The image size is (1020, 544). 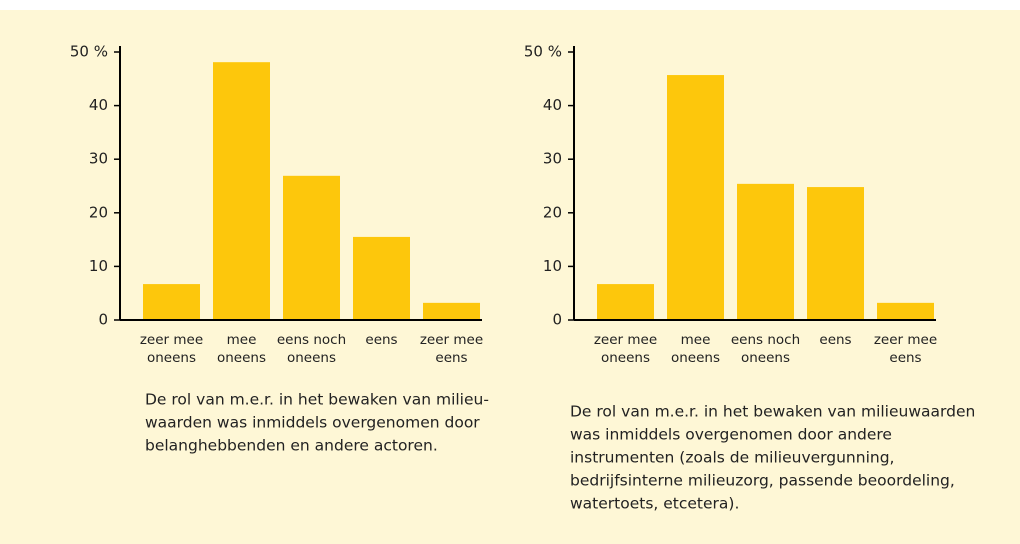 What do you see at coordinates (291, 446) in the screenshot?
I see `caption: belanghebbenden en andere actoren.` at bounding box center [291, 446].